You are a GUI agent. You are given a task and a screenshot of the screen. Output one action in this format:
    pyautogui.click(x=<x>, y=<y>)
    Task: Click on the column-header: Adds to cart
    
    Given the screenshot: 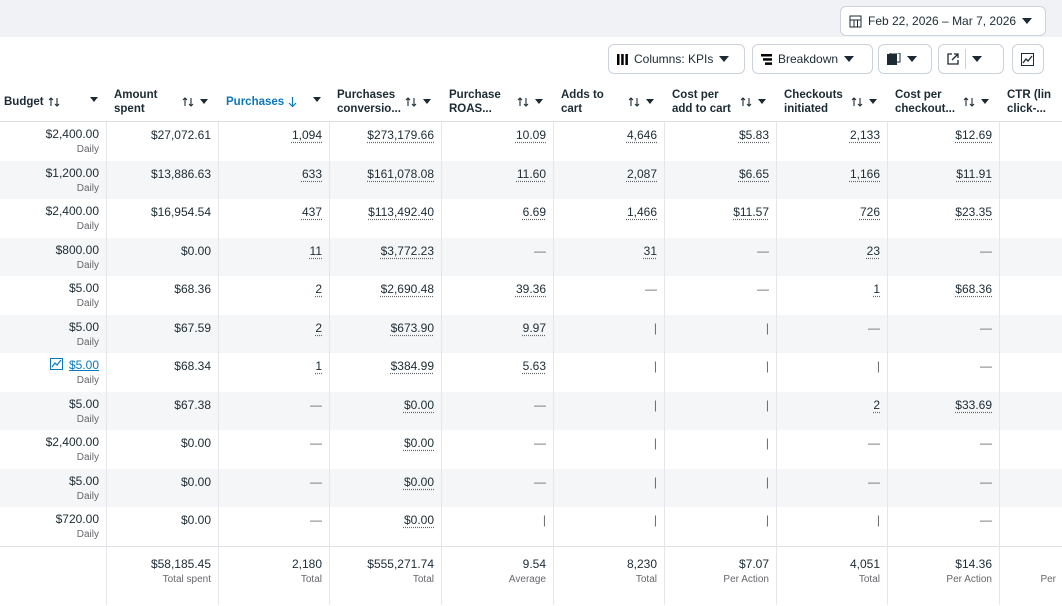 What is the action you would take?
    pyautogui.click(x=608, y=102)
    